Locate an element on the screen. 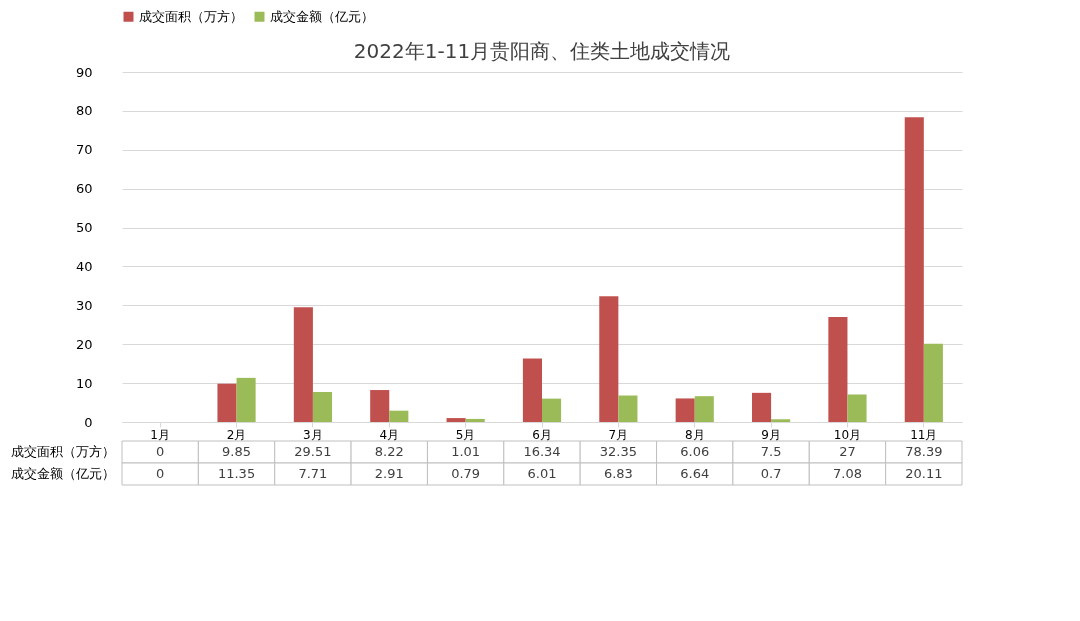  x-tick-label: 10月 is located at coordinates (847, 434).